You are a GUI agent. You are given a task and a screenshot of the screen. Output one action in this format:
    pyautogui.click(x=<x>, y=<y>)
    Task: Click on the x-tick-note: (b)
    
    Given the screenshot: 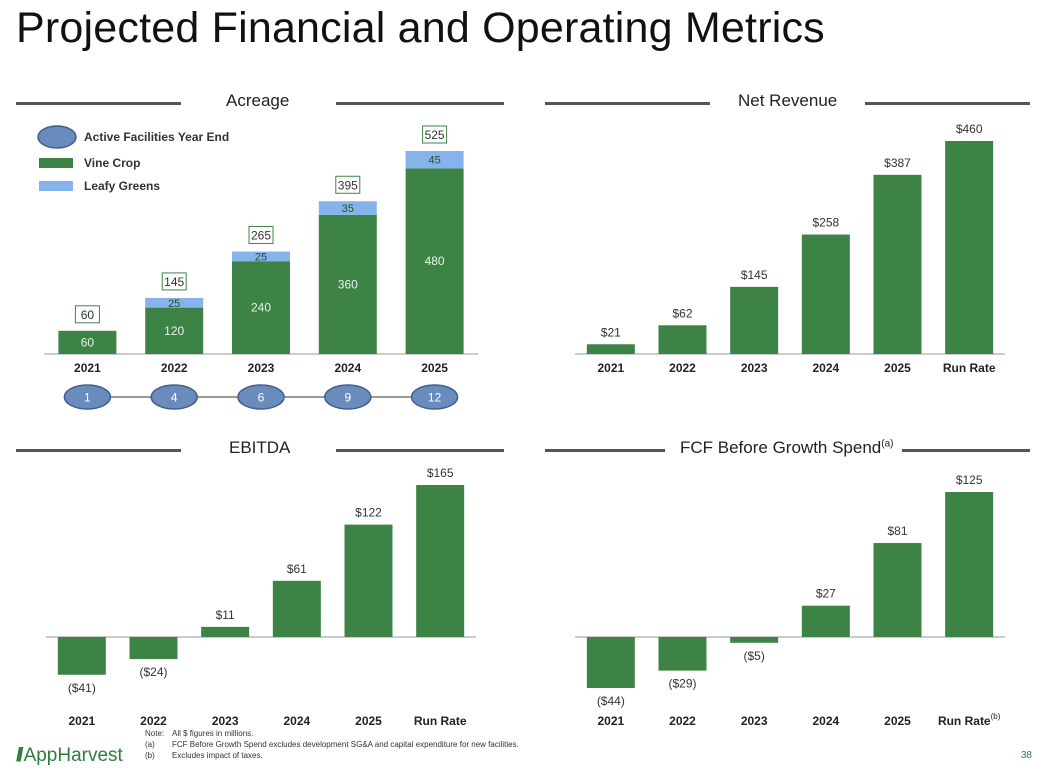 What is the action you would take?
    pyautogui.click(x=996, y=716)
    